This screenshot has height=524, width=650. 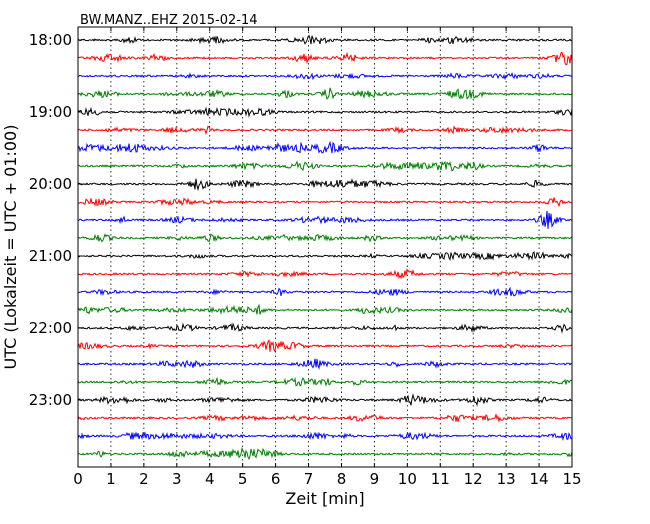 What do you see at coordinates (10, 247) in the screenshot?
I see `y-axis-label: UTC (Lokalzeit = UTC + 01:00)` at bounding box center [10, 247].